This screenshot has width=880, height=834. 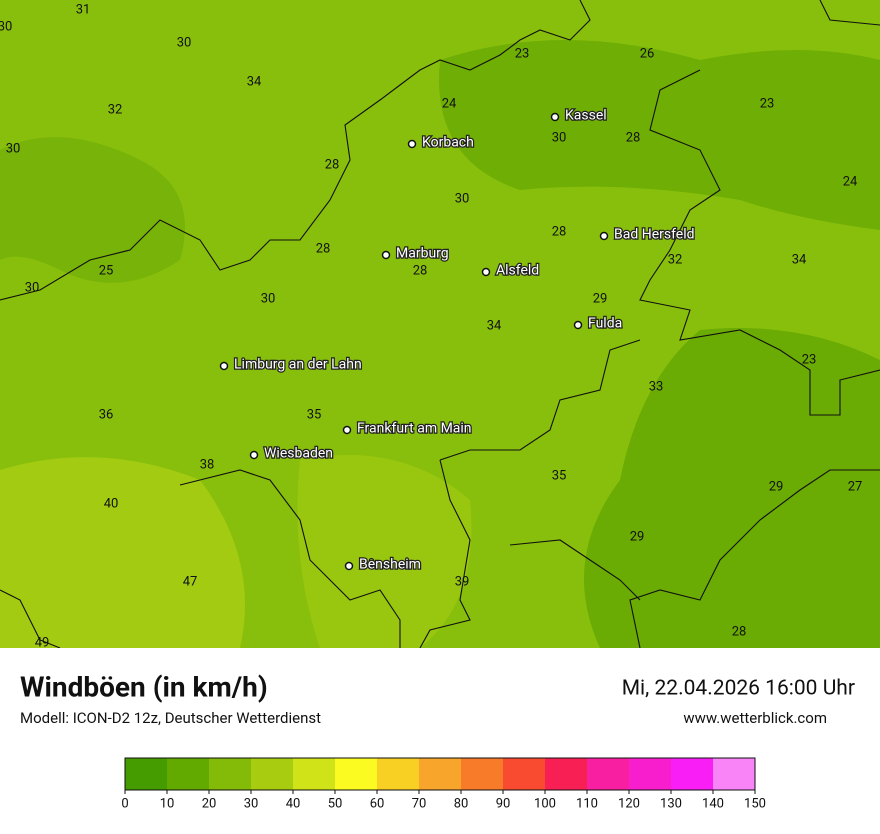 I want to click on value-label: 26, so click(x=647, y=53).